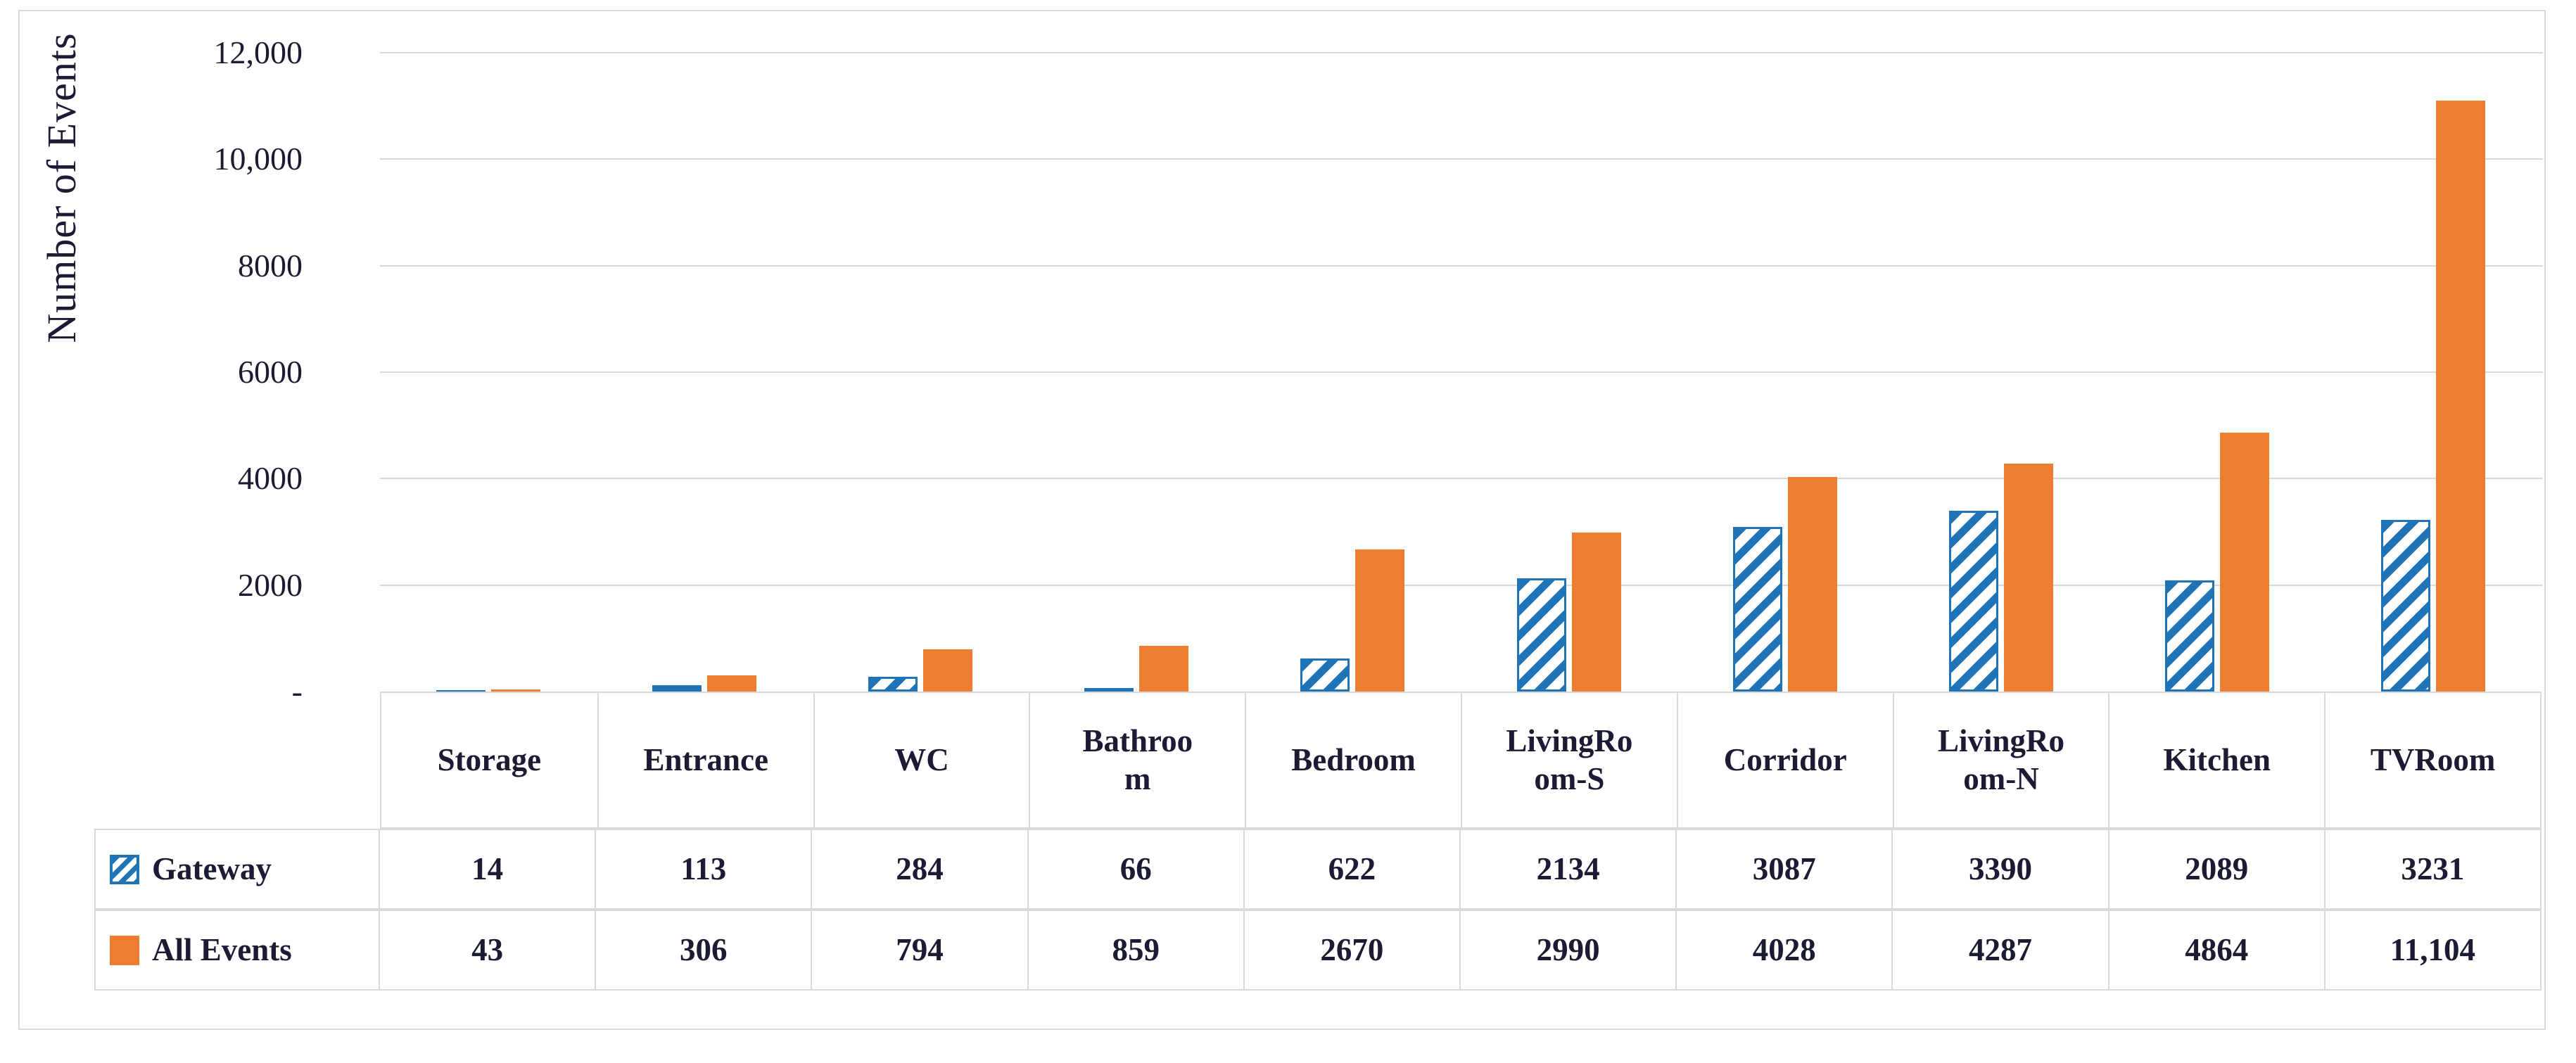  I want to click on header-cell-bedroom: Bedroom, so click(1353, 760).